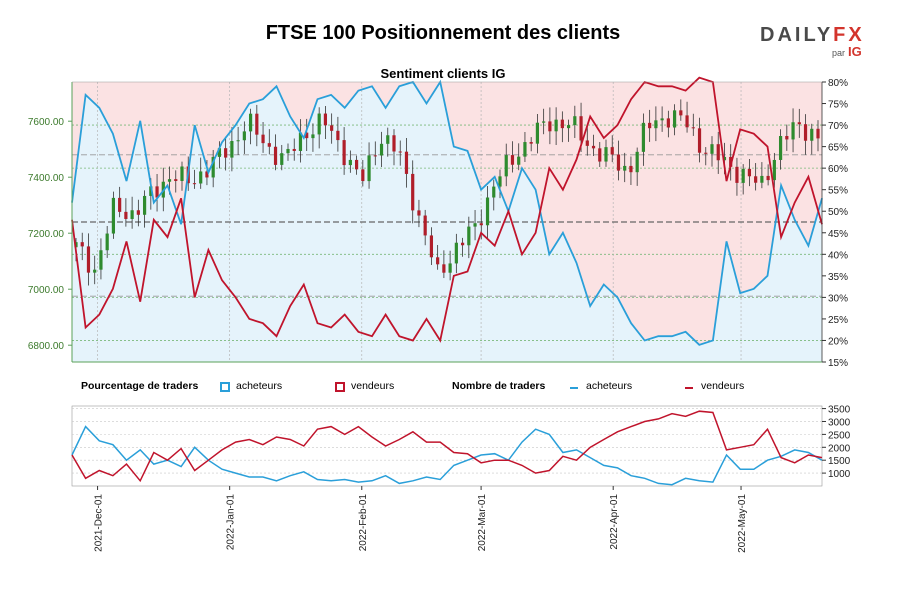 The width and height of the screenshot is (900, 600). What do you see at coordinates (838, 212) in the screenshot?
I see `pct-tick-label: 50%` at bounding box center [838, 212].